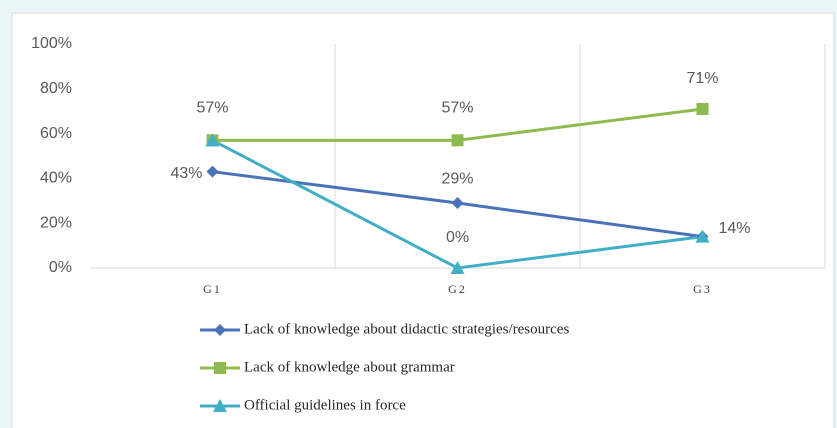 Image resolution: width=837 pixels, height=428 pixels. I want to click on data-label: 14%, so click(734, 228).